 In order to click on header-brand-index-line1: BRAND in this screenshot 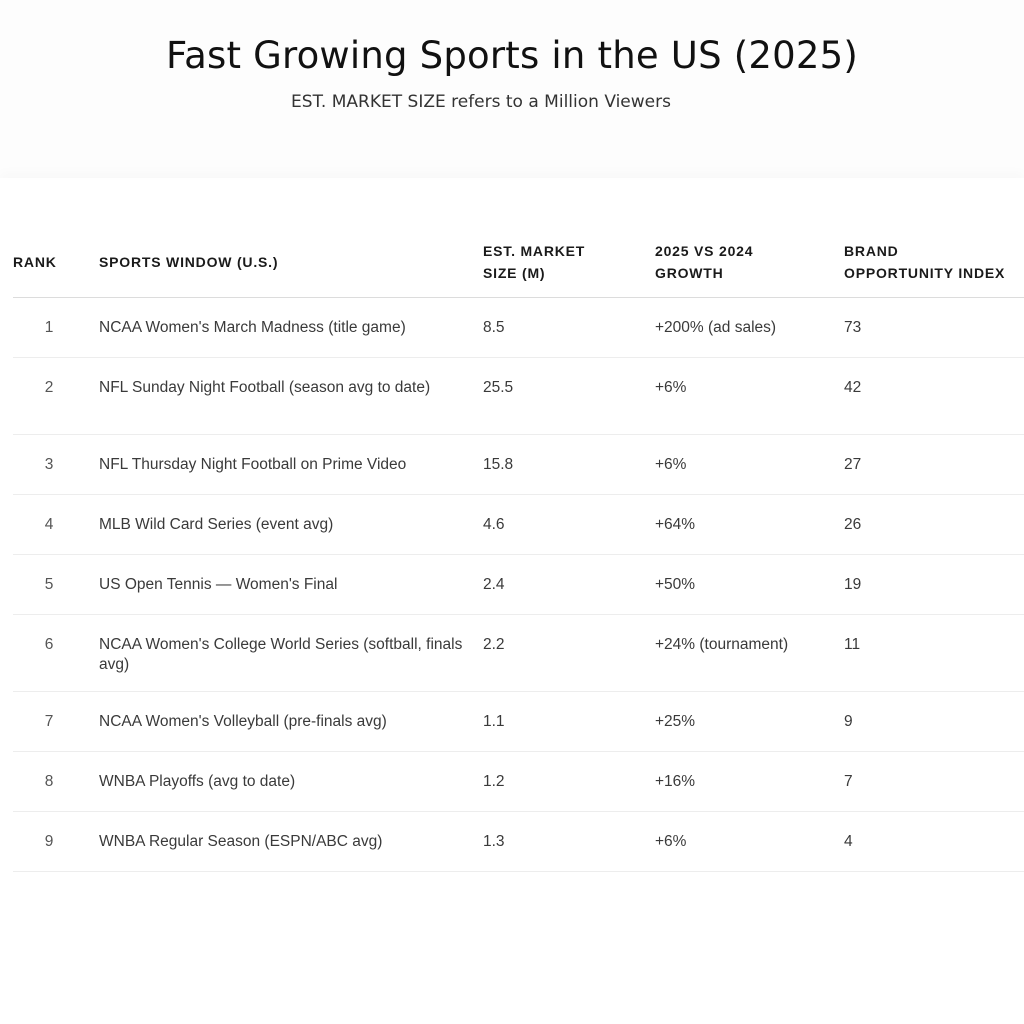, I will do `click(871, 251)`.